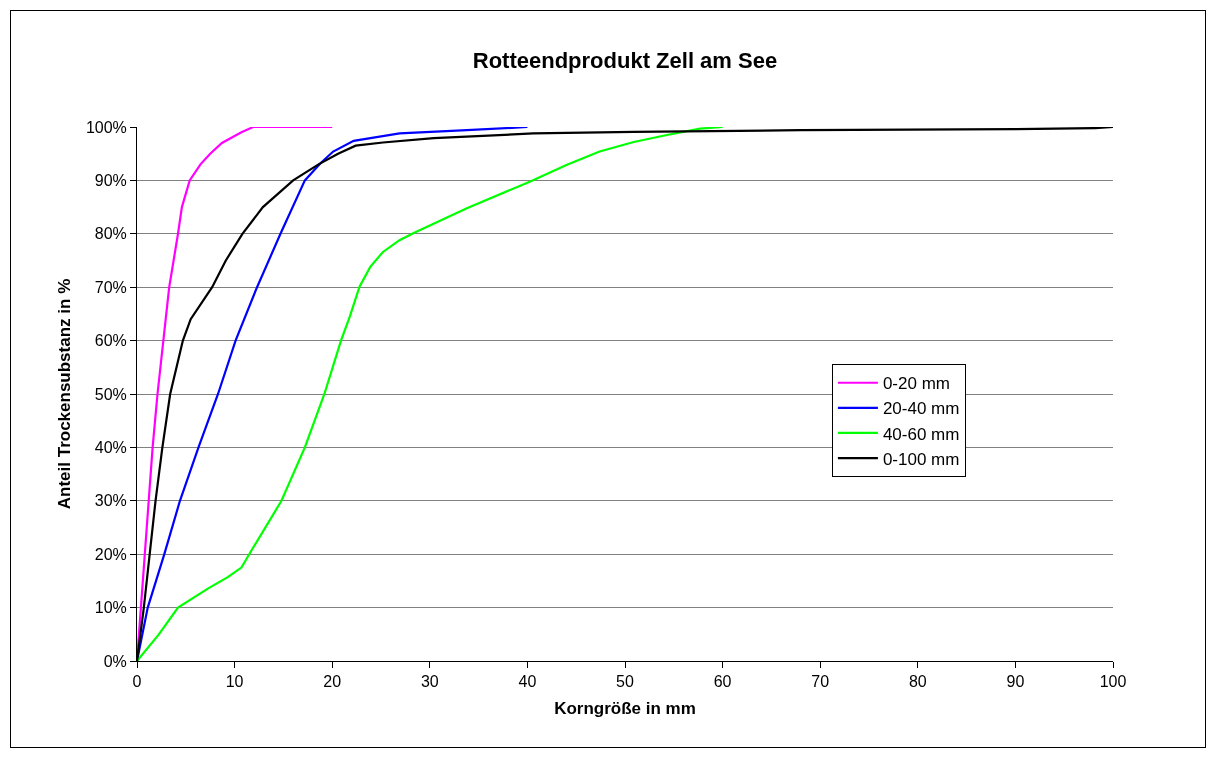 The image size is (1216, 758). What do you see at coordinates (110, 341) in the screenshot?
I see `y-tick-label: 60%` at bounding box center [110, 341].